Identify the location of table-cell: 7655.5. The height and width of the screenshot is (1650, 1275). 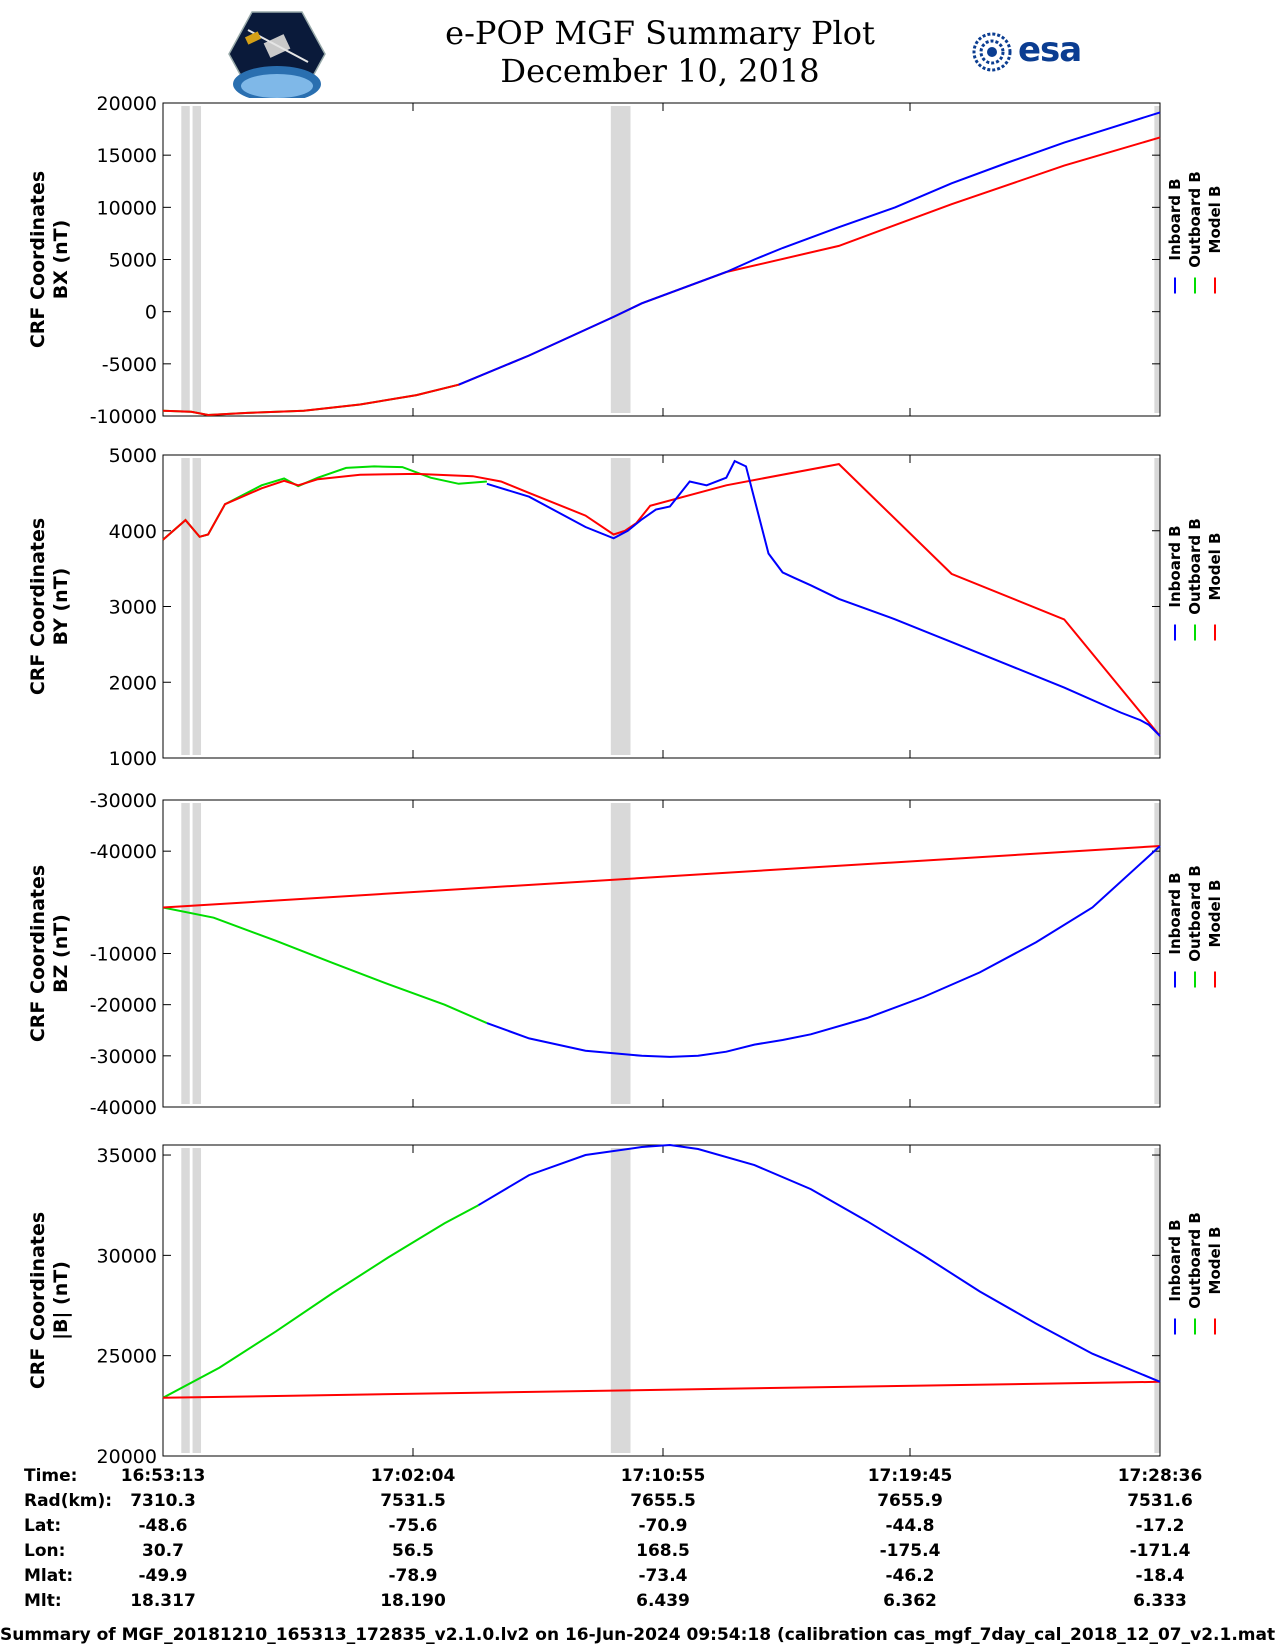
(663, 1501).